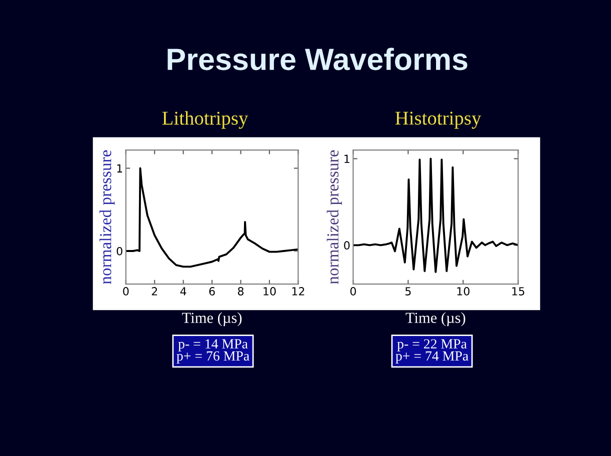  What do you see at coordinates (241, 291) in the screenshot?
I see `x-tick-label: 8` at bounding box center [241, 291].